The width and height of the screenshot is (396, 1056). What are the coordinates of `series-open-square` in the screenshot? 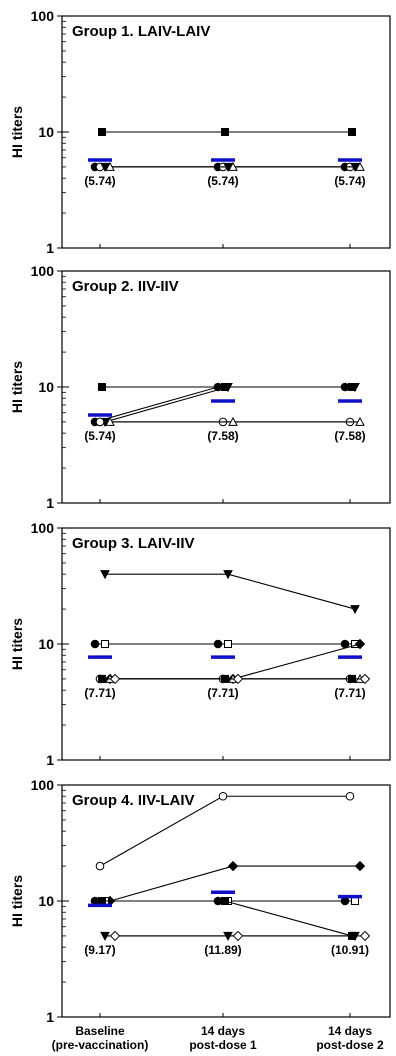 It's located at (230, 644).